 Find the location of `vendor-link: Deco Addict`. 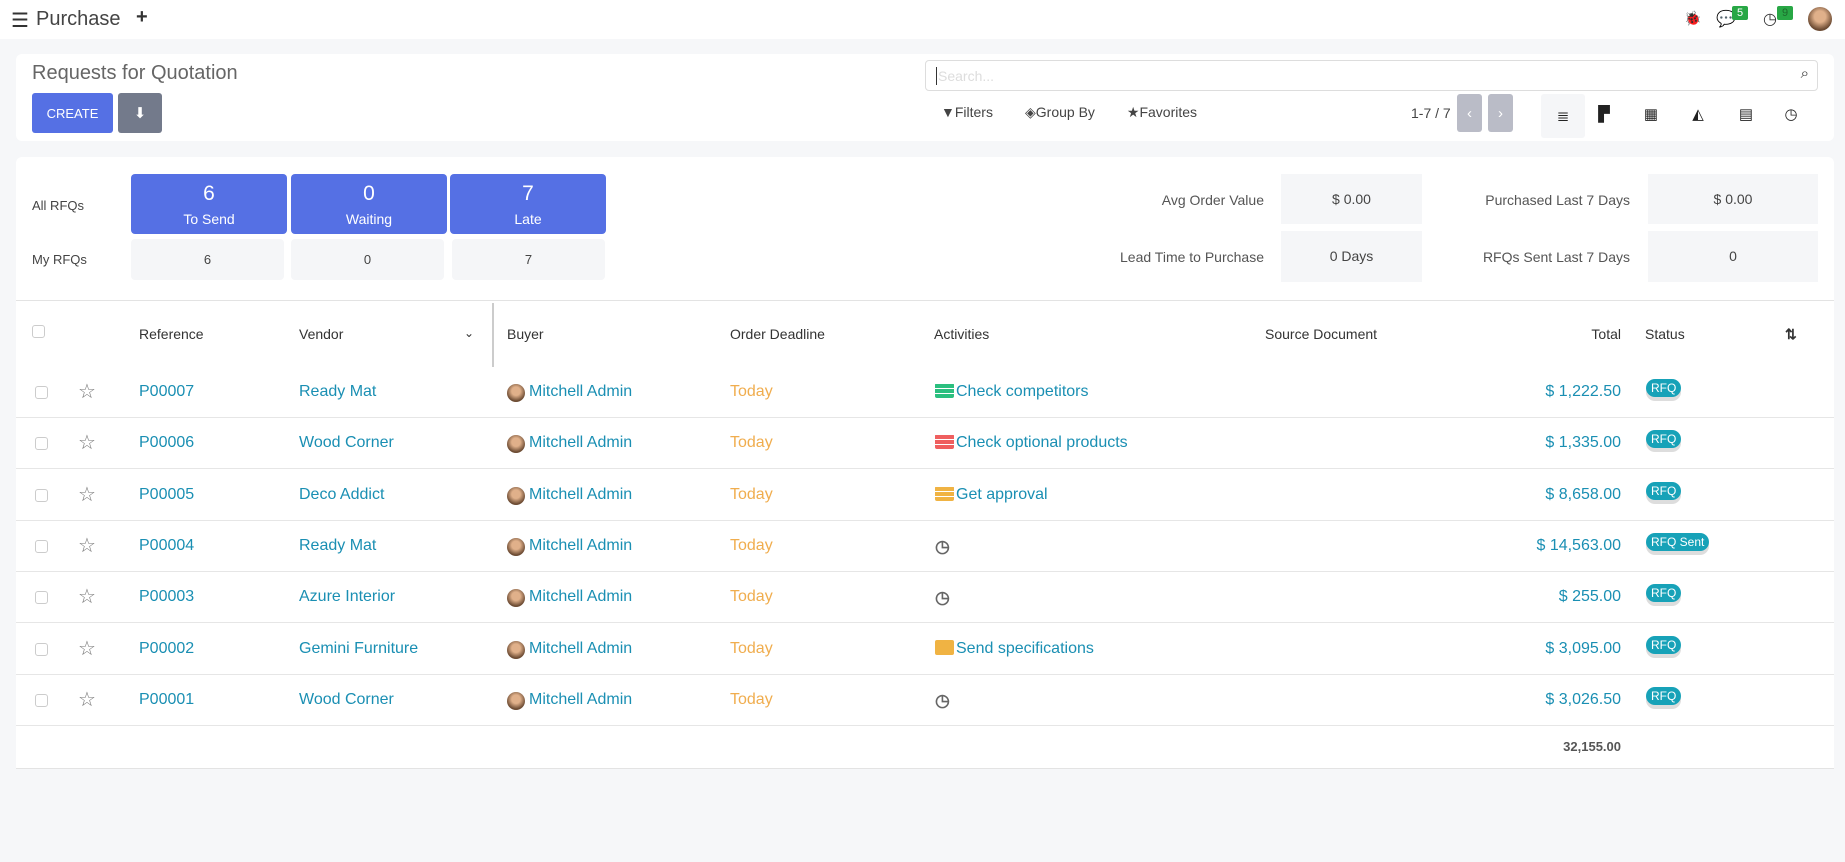

vendor-link: Deco Addict is located at coordinates (342, 494).